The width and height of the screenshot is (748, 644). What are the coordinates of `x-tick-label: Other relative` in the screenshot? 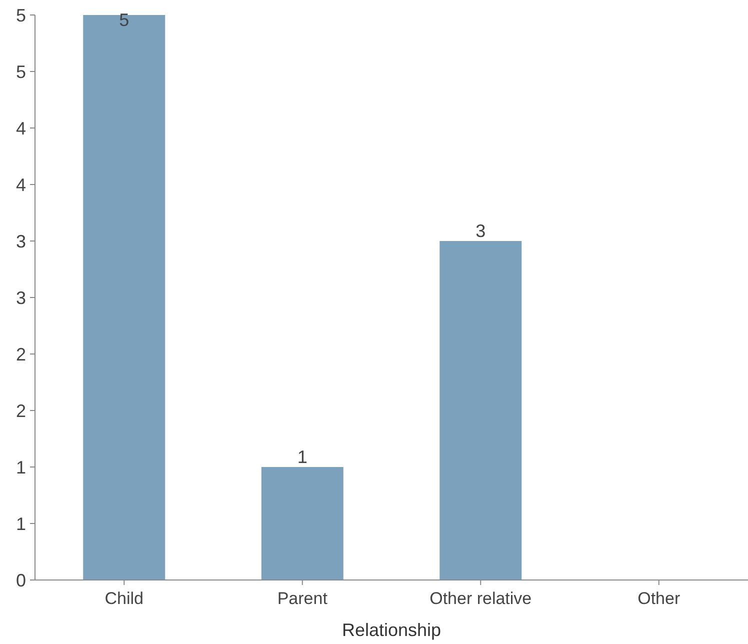 It's located at (481, 598).